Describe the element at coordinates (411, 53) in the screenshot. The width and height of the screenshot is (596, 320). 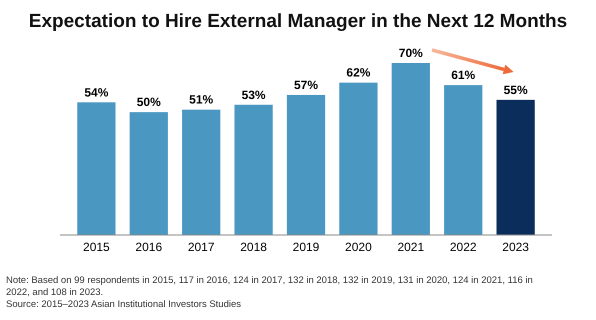
I see `data-label: 70%` at that location.